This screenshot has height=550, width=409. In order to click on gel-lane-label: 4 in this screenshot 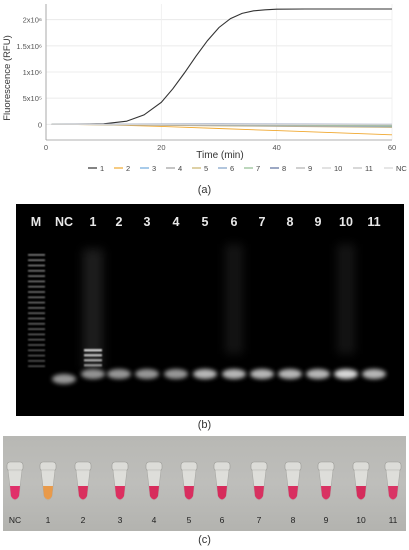, I will do `click(176, 222)`.